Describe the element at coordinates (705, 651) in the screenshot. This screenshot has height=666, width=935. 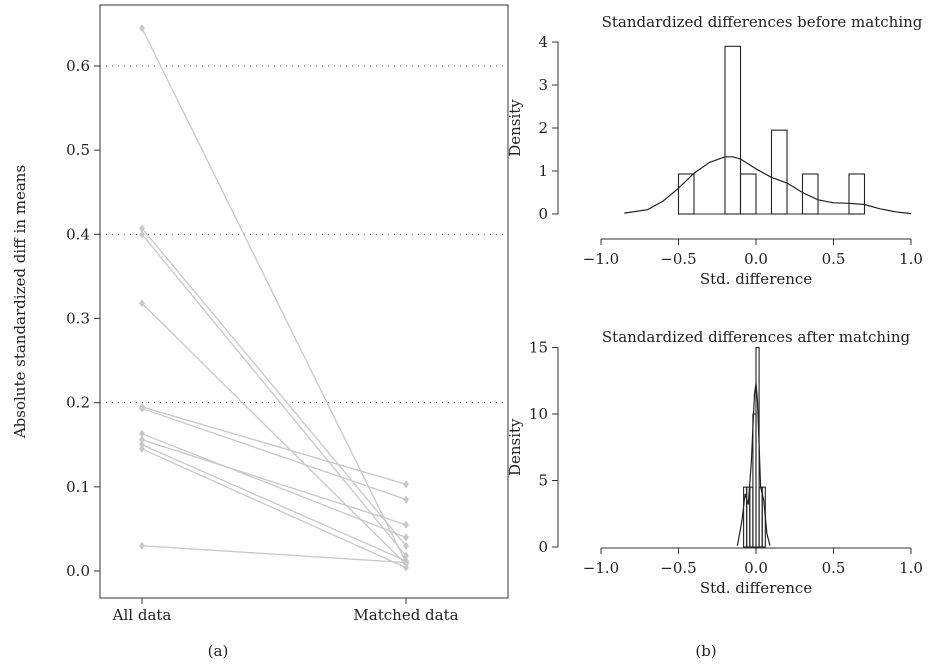
I see `panel-label-b: (b)` at that location.